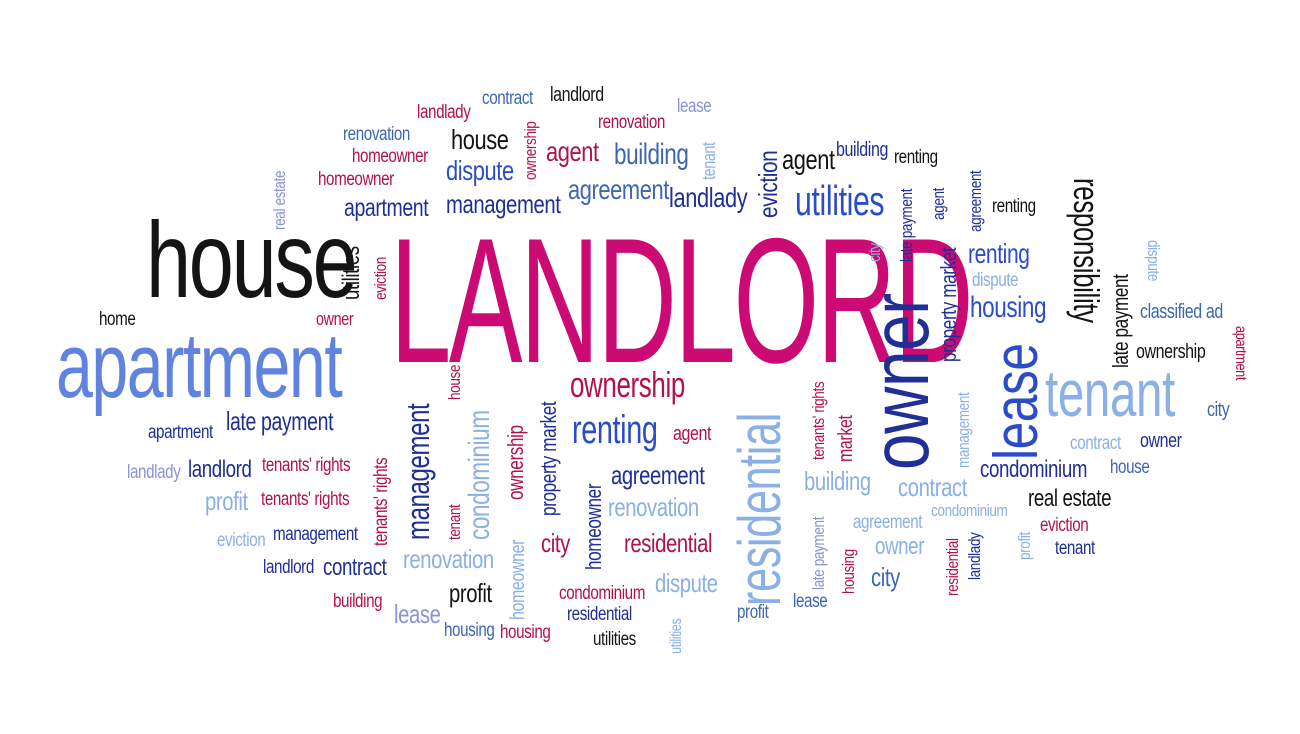 The width and height of the screenshot is (1300, 734). I want to click on cloud-word: responsibility, so click(1086, 250).